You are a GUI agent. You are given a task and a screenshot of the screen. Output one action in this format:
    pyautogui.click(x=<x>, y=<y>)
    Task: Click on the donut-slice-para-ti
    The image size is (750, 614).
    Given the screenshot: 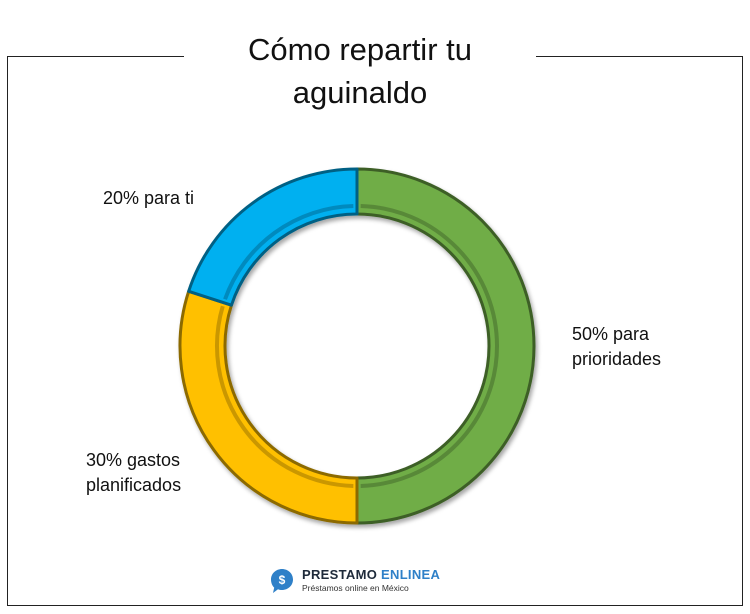 What is the action you would take?
    pyautogui.click(x=273, y=237)
    